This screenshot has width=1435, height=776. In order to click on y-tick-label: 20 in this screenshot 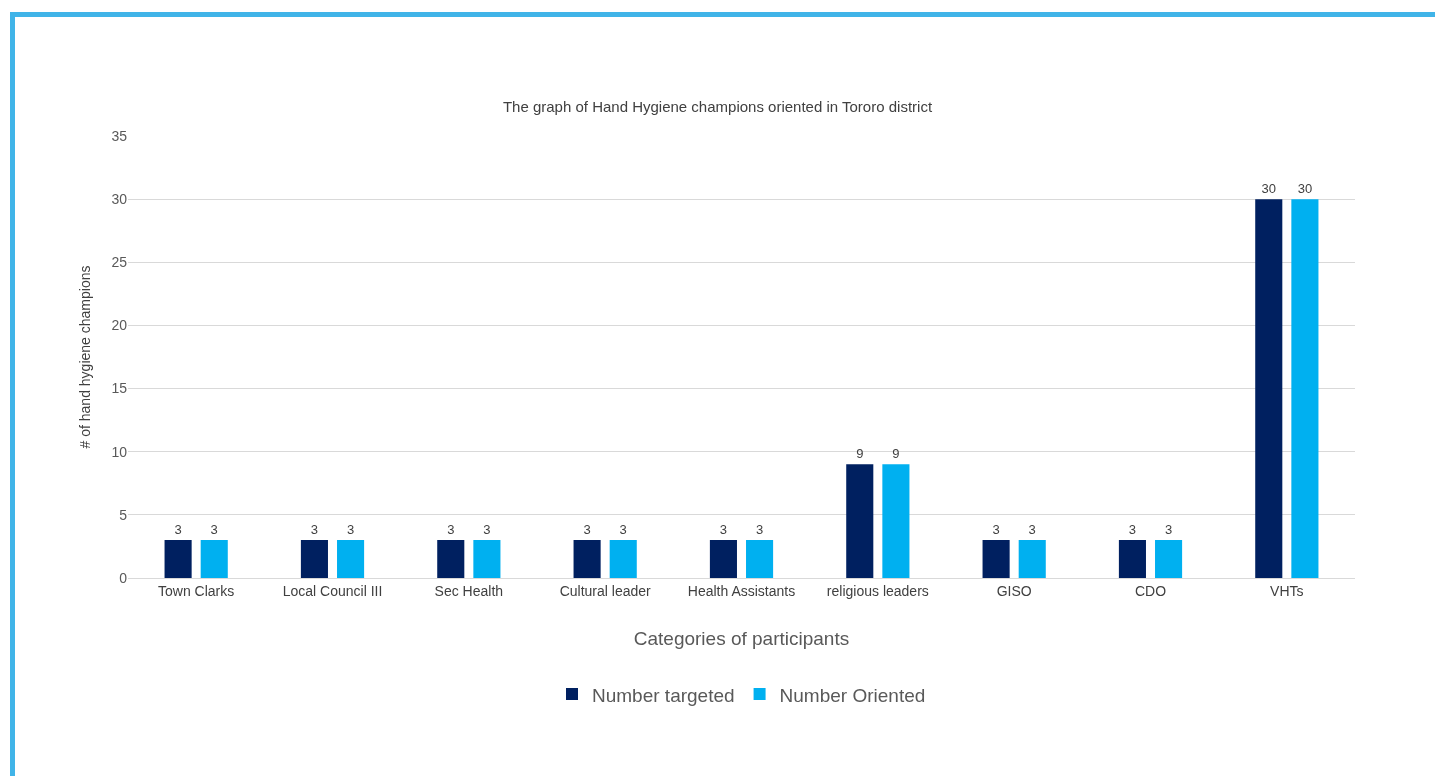, I will do `click(119, 325)`.